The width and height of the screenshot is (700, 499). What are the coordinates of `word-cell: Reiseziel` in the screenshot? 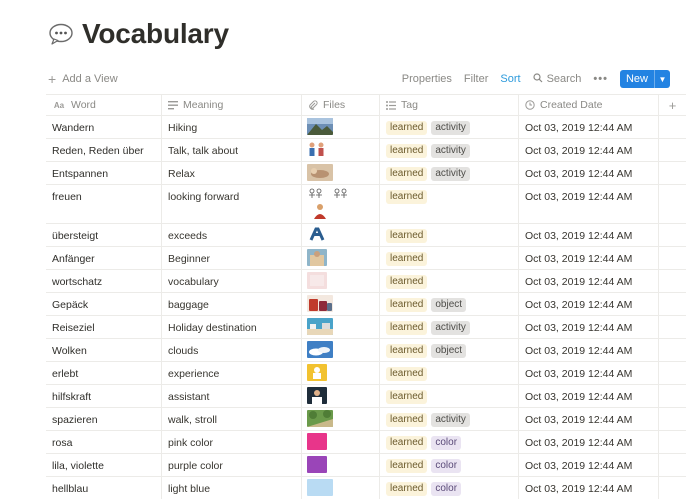 It's located at (104, 327).